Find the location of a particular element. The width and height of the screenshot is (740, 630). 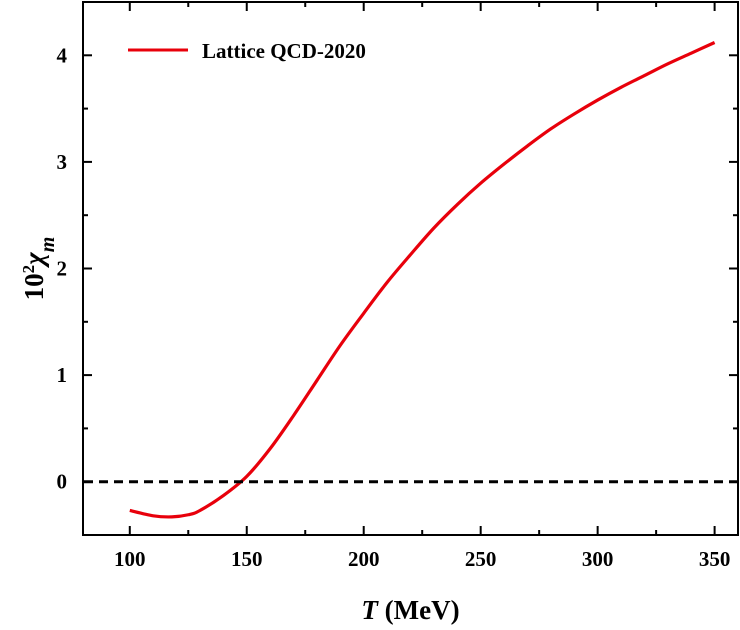

x-tick-label: 150 is located at coordinates (247, 559).